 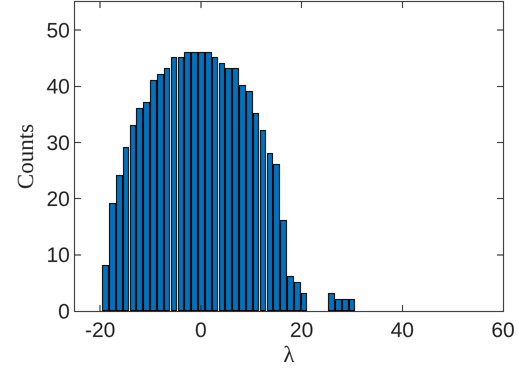 What do you see at coordinates (503, 330) in the screenshot?
I see `x-tick-label: 60` at bounding box center [503, 330].